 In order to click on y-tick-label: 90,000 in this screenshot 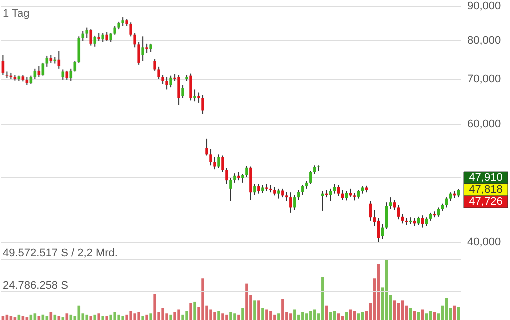, I will do `click(485, 6)`.